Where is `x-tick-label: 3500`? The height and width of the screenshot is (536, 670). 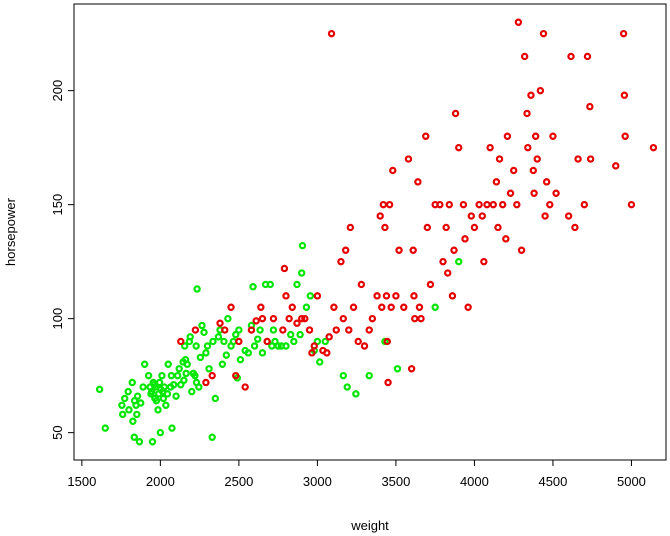 x-tick-label: 3500 is located at coordinates (395, 481).